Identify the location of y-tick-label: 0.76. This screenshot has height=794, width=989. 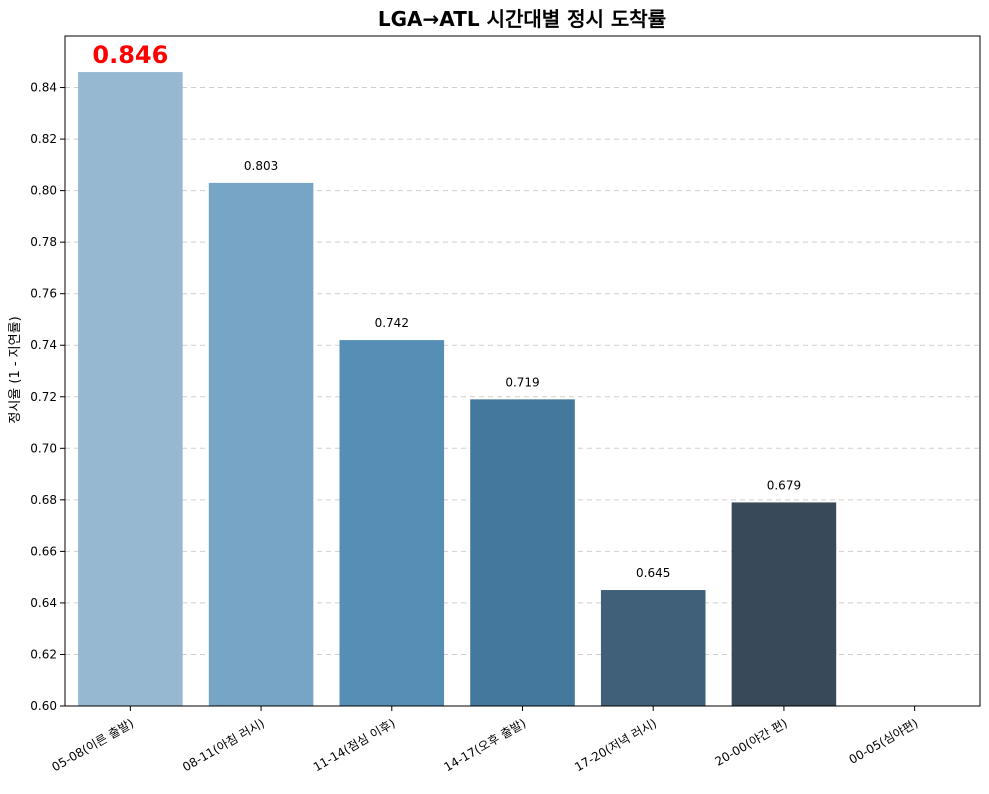
(43, 294).